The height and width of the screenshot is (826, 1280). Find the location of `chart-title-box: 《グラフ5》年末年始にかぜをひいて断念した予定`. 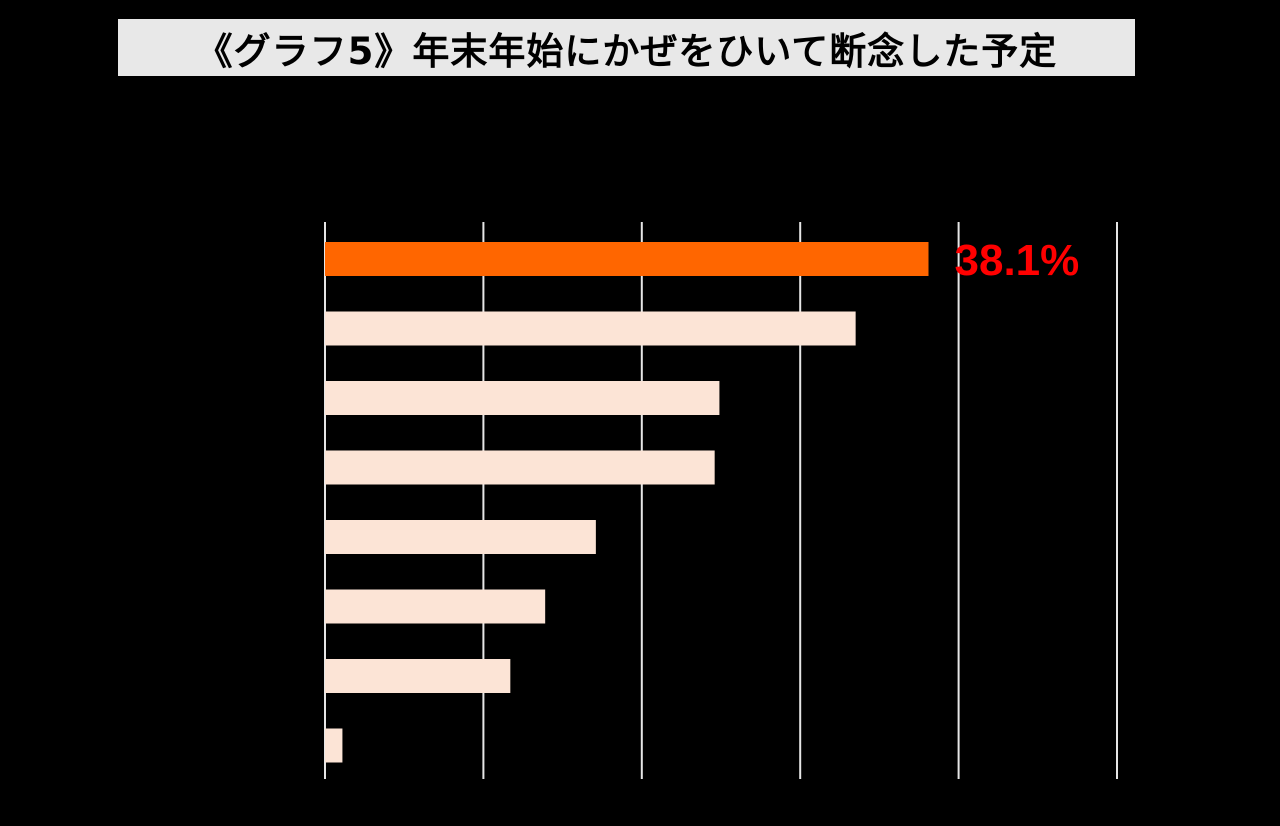

chart-title-box: 《グラフ5》年末年始にかぜをひいて断念した予定 is located at coordinates (626, 47).